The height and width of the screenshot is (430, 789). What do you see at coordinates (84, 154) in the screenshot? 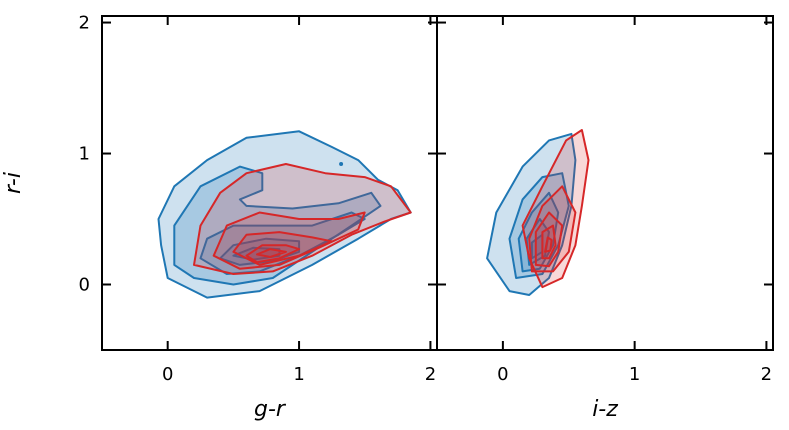
I see `y-tick-label: 1` at bounding box center [84, 154].